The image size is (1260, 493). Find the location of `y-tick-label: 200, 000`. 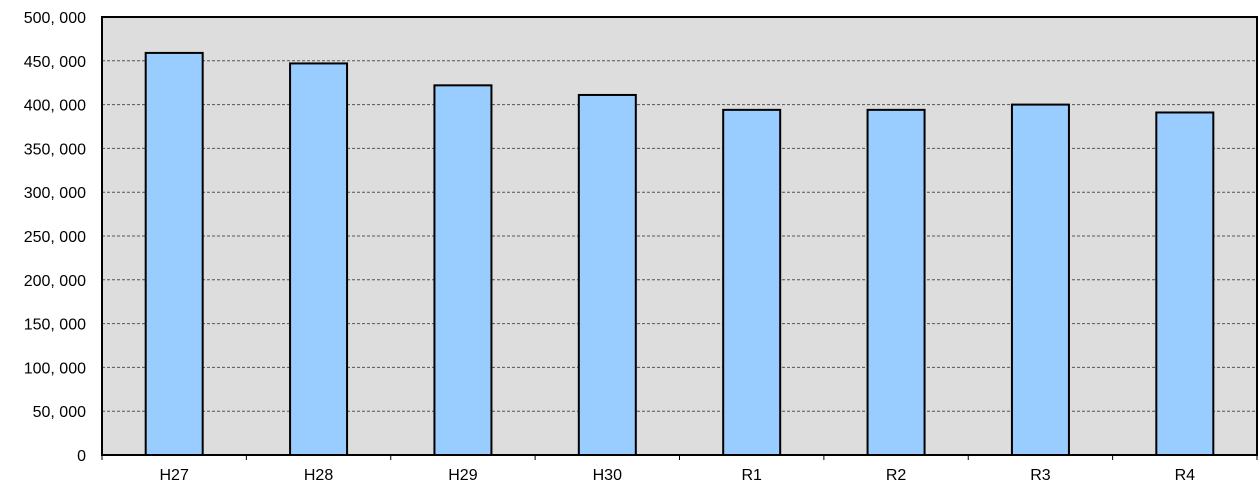

y-tick-label: 200, 000 is located at coordinates (55, 281).